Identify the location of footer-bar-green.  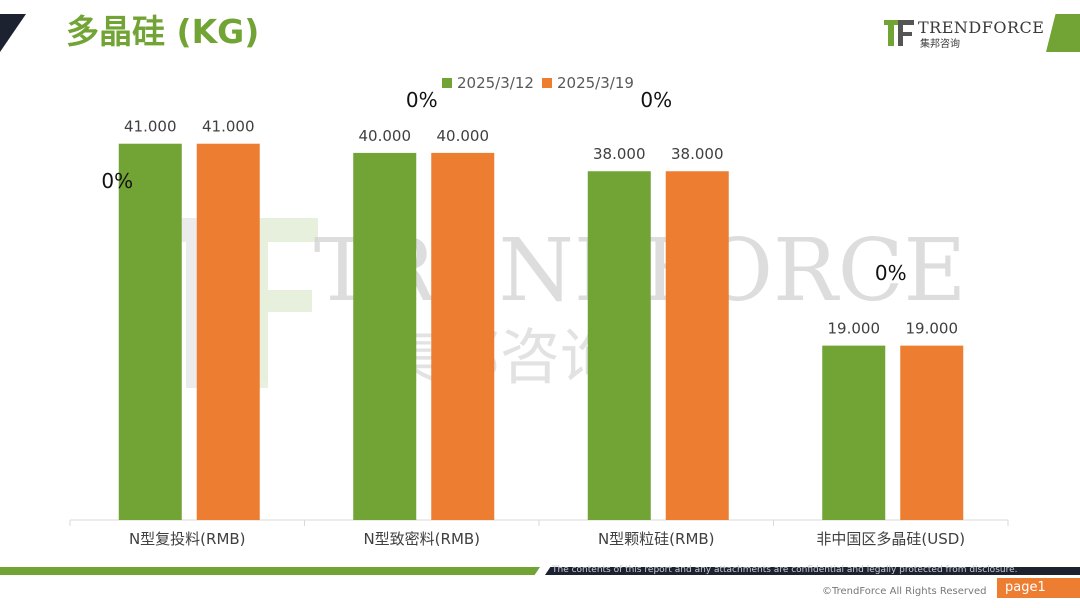
(270, 571).